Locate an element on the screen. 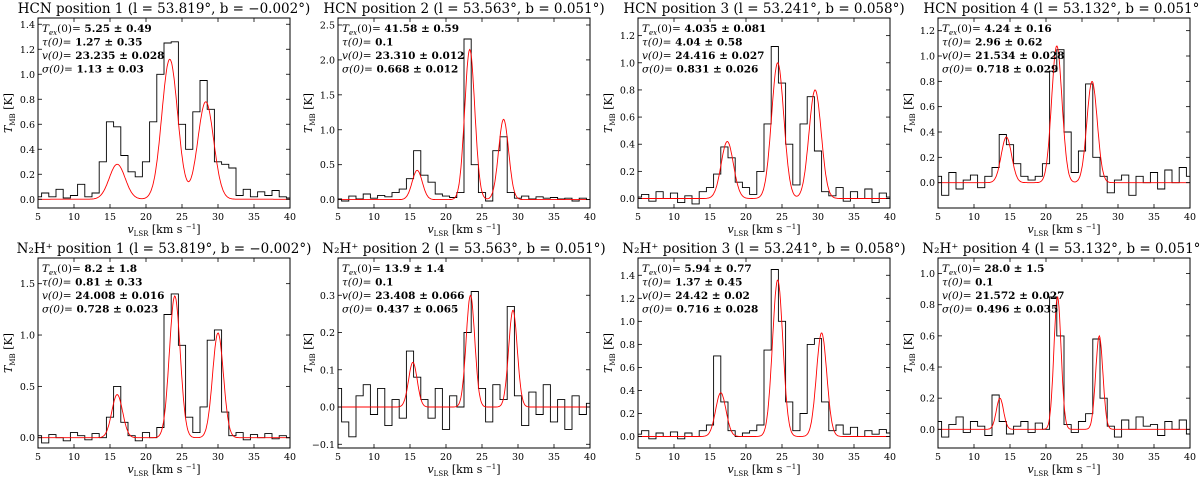 The width and height of the screenshot is (1200, 490). y-tick-label: 1.5 is located at coordinates (27, 284).